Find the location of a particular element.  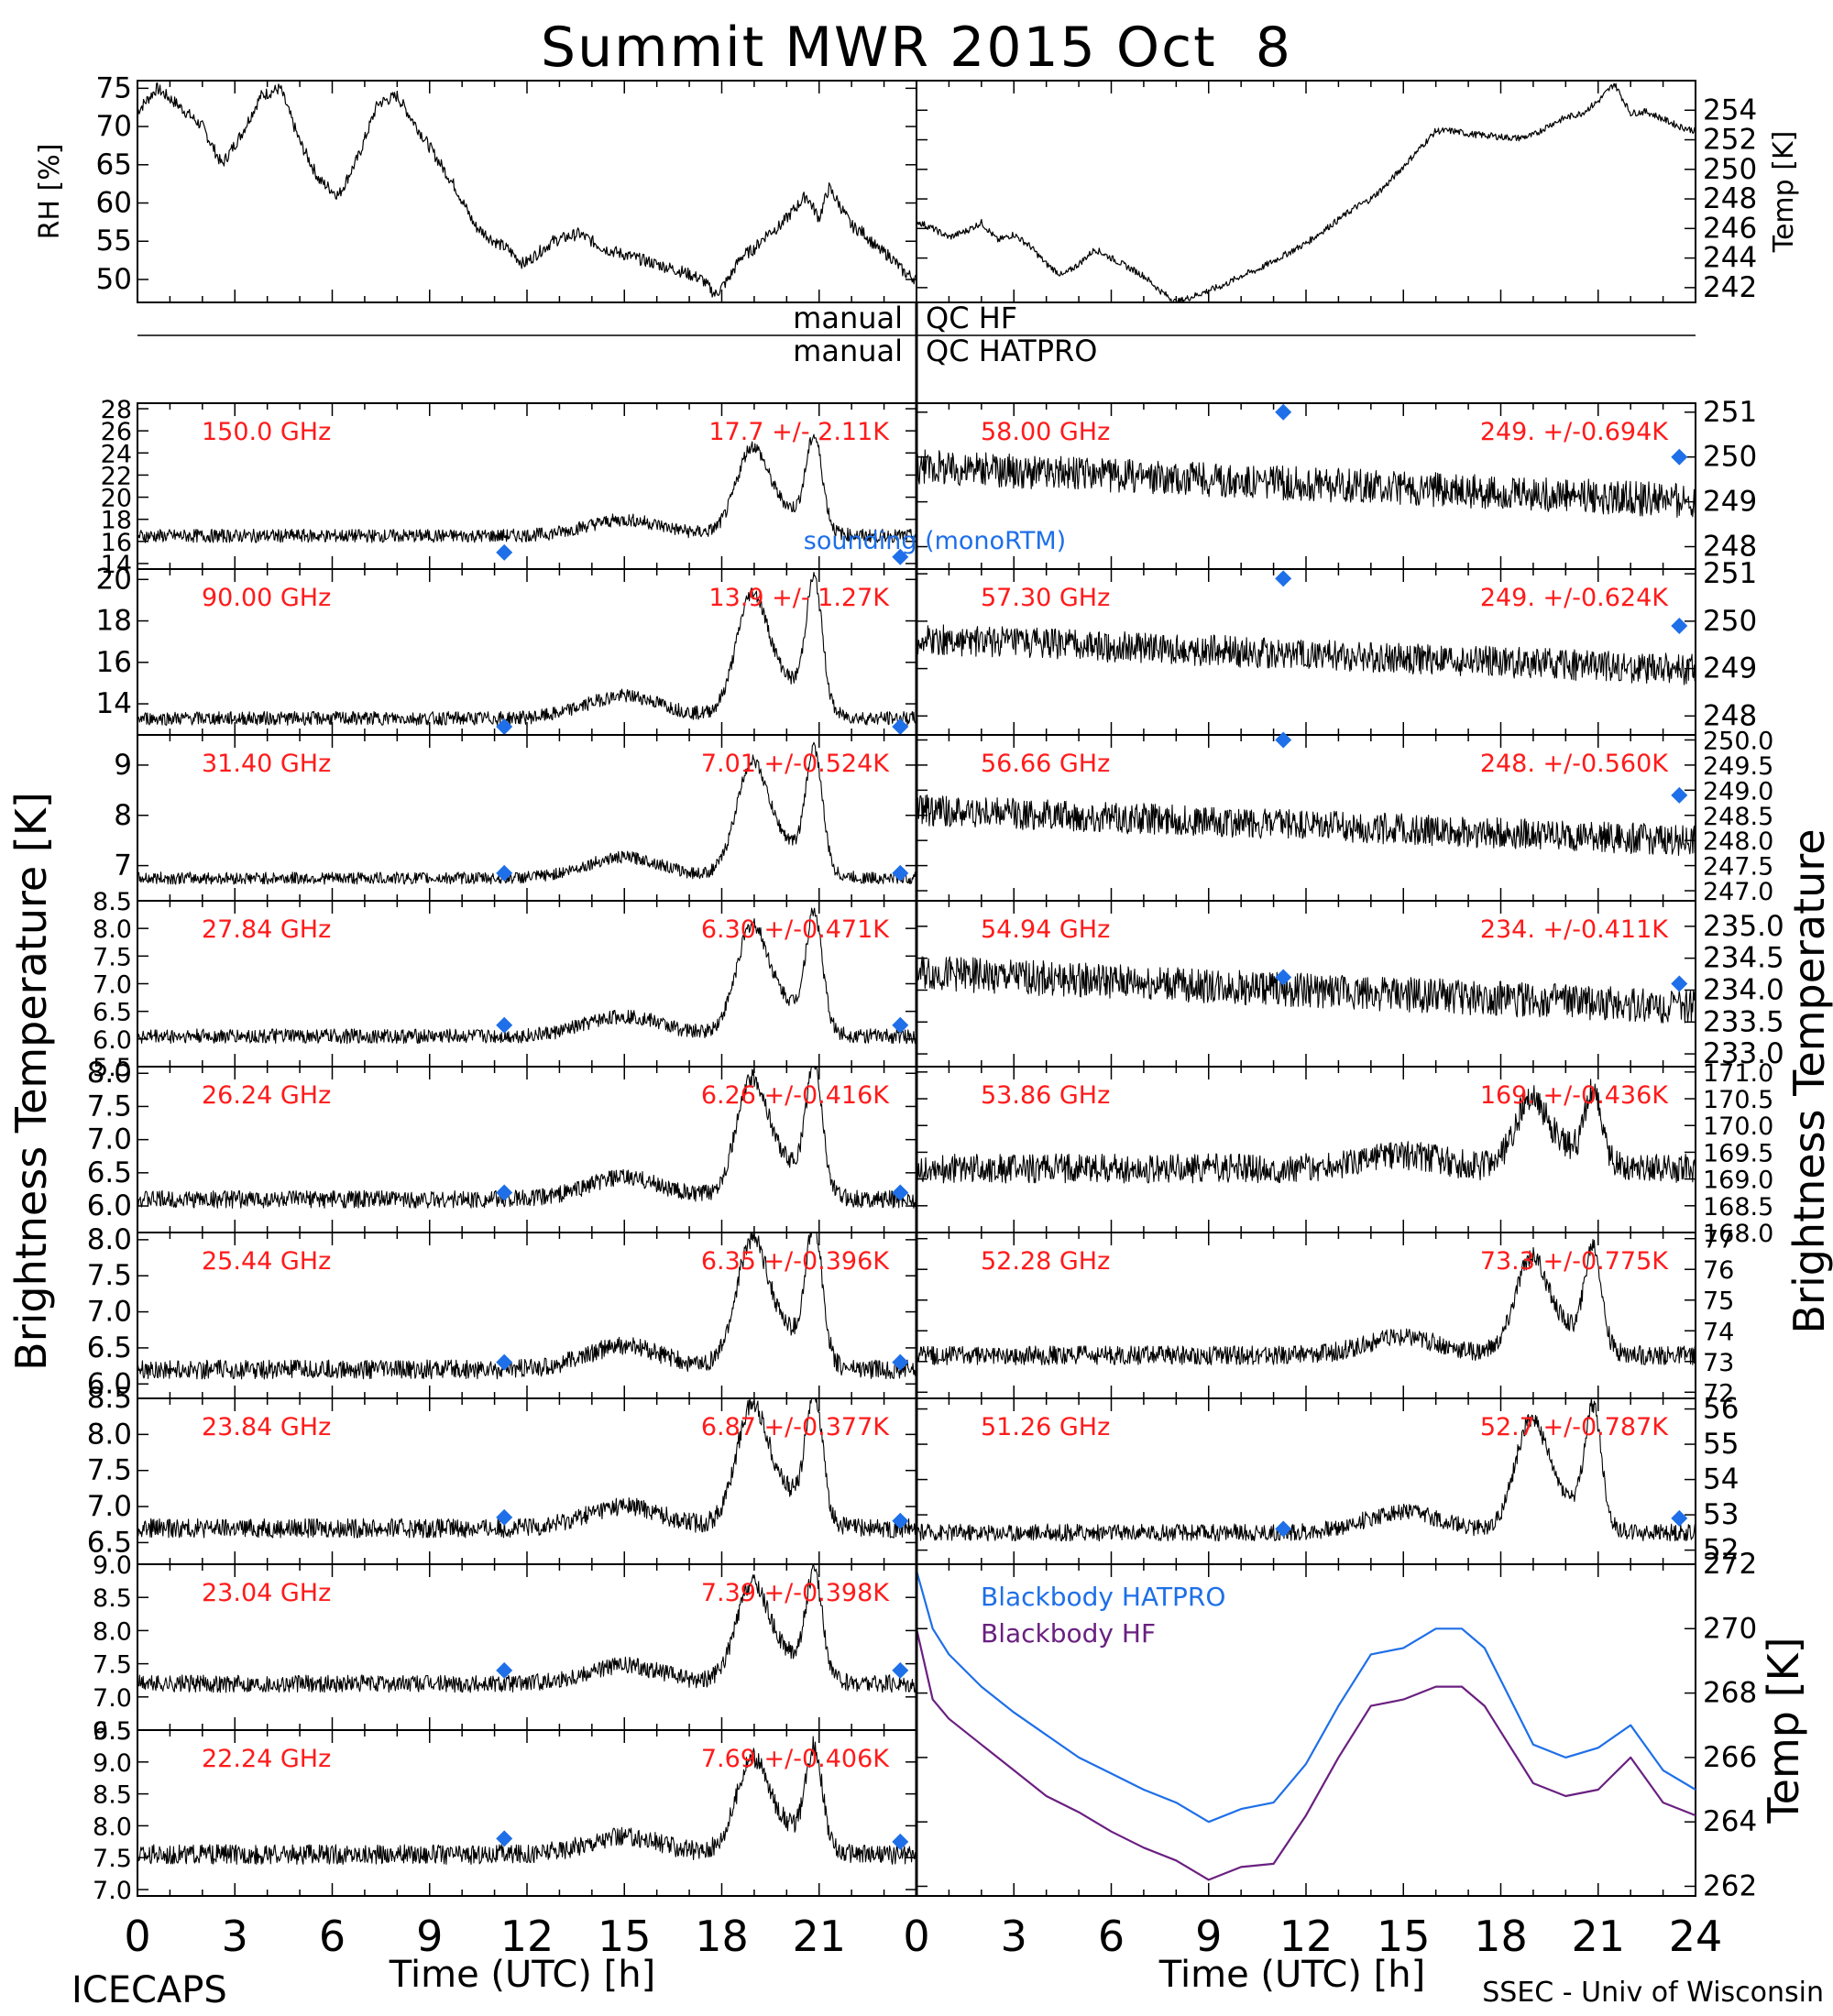

ch2784-ytick-label: 7.0 is located at coordinates (112, 985).